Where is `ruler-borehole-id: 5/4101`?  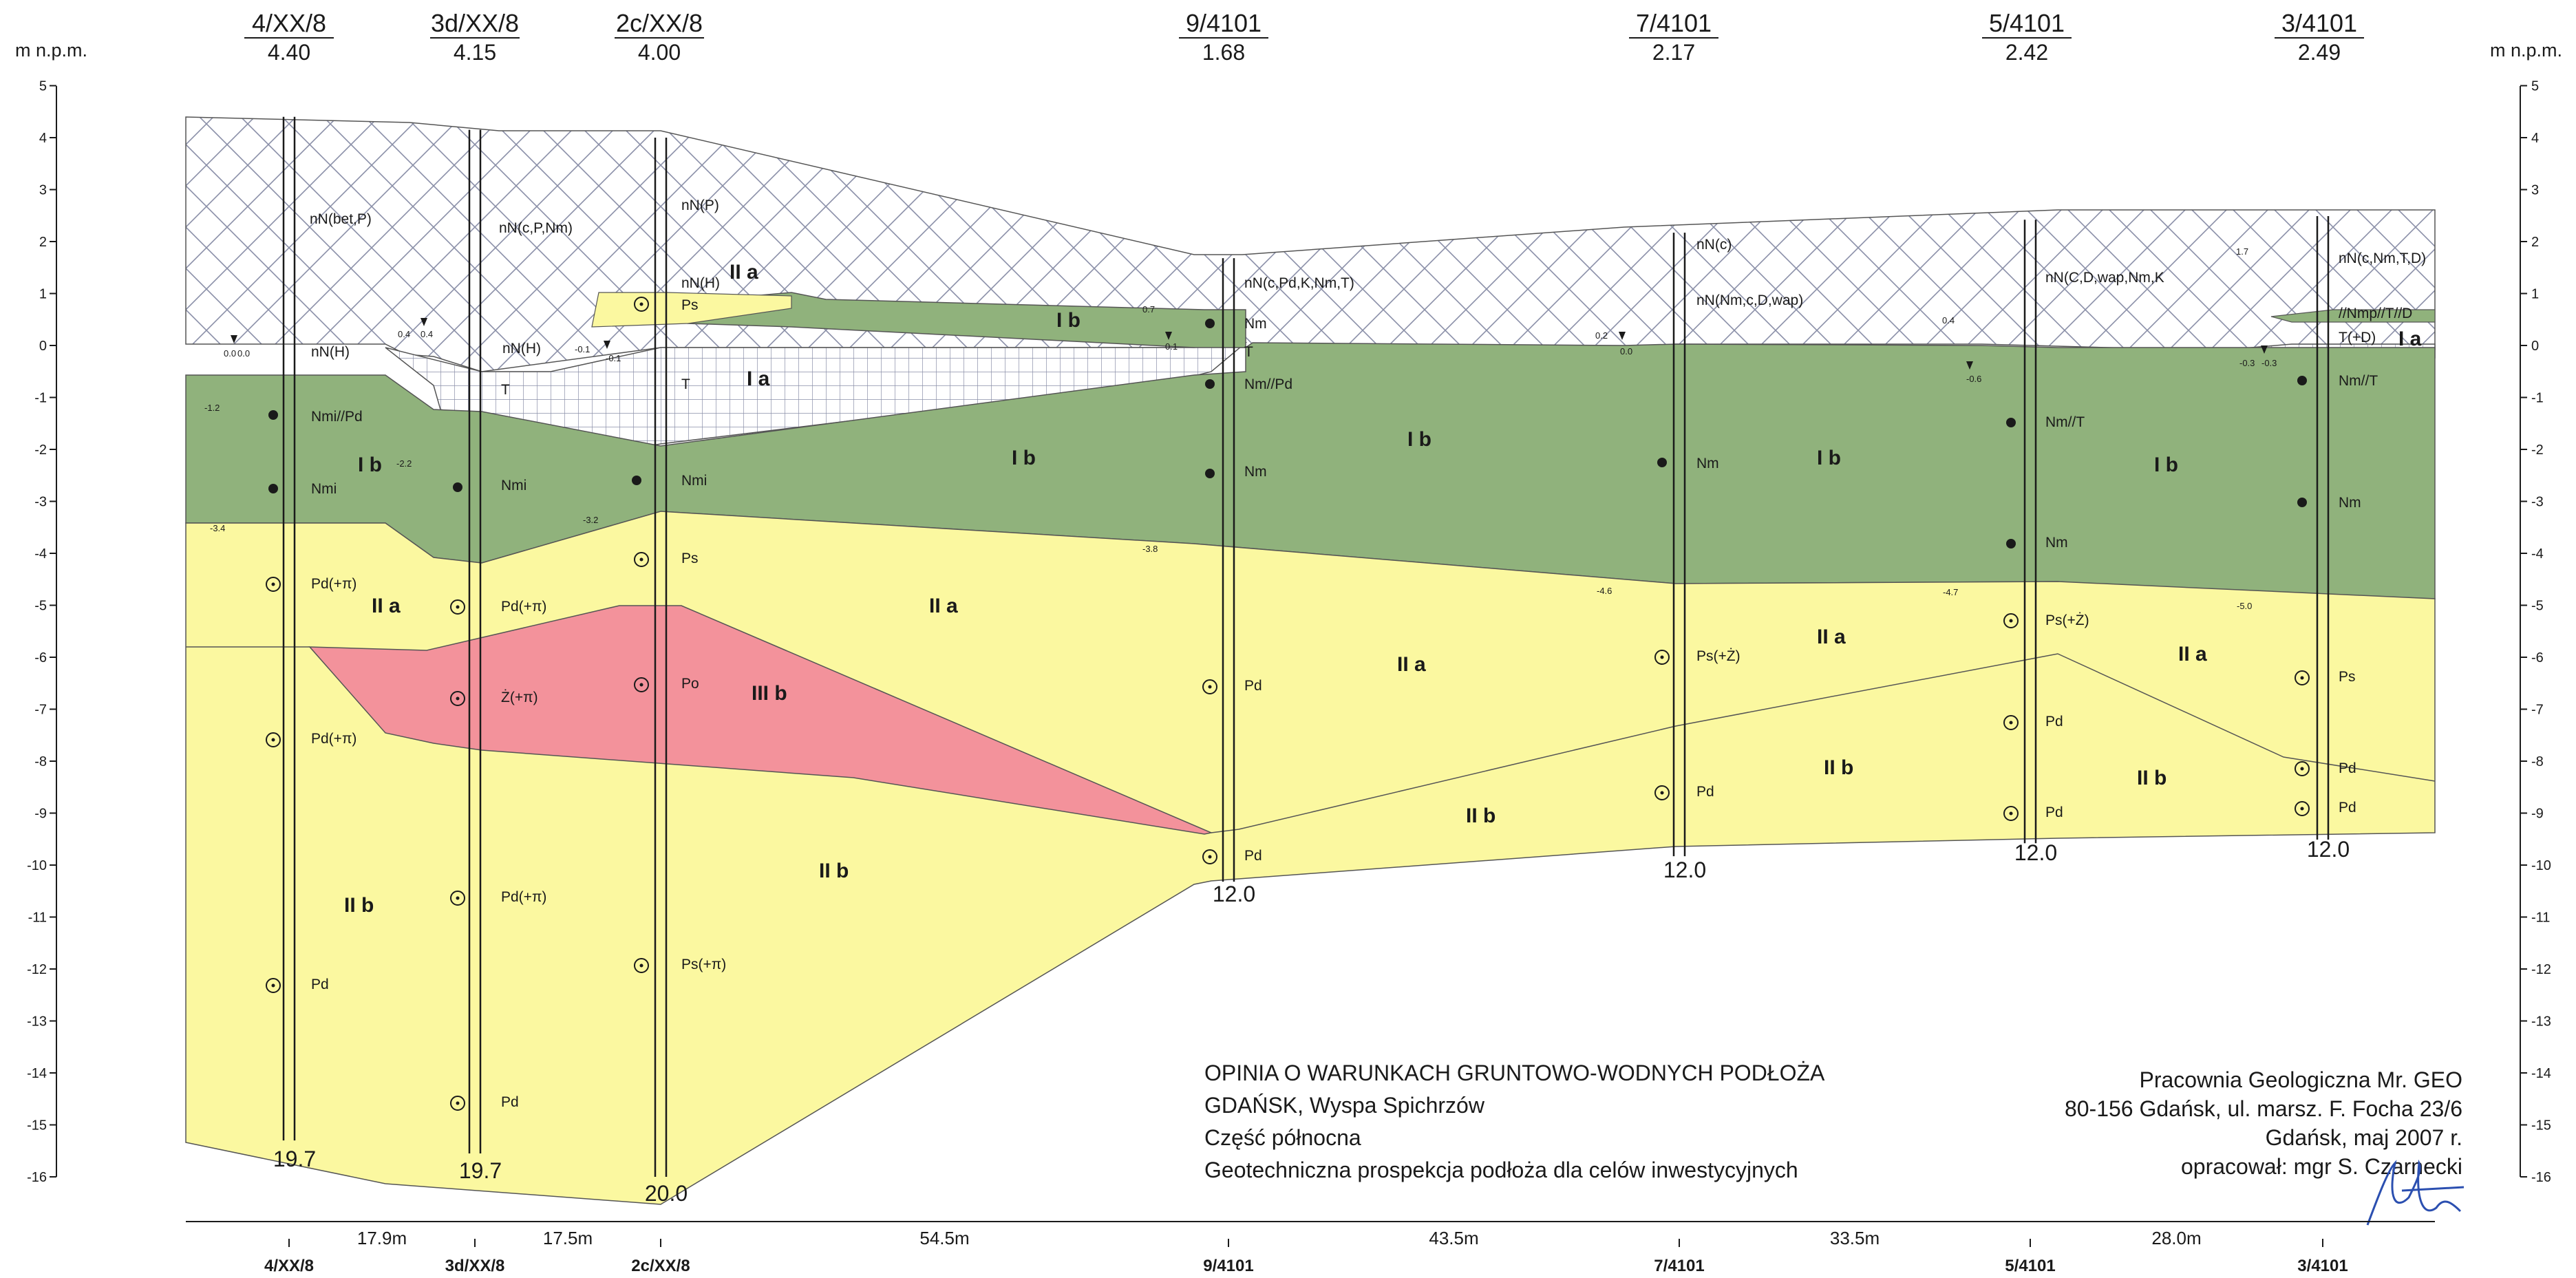
ruler-borehole-id: 5/4101 is located at coordinates (2030, 1266).